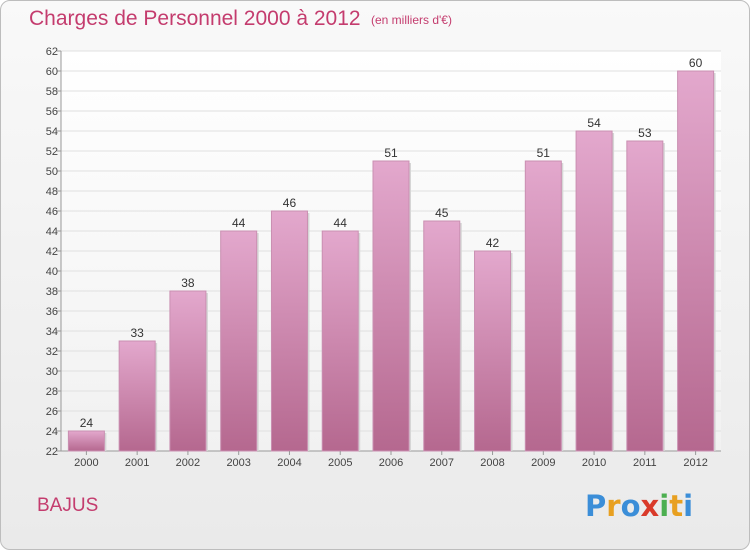 The width and height of the screenshot is (750, 550). Describe the element at coordinates (493, 243) in the screenshot. I see `data-label: 42` at that location.